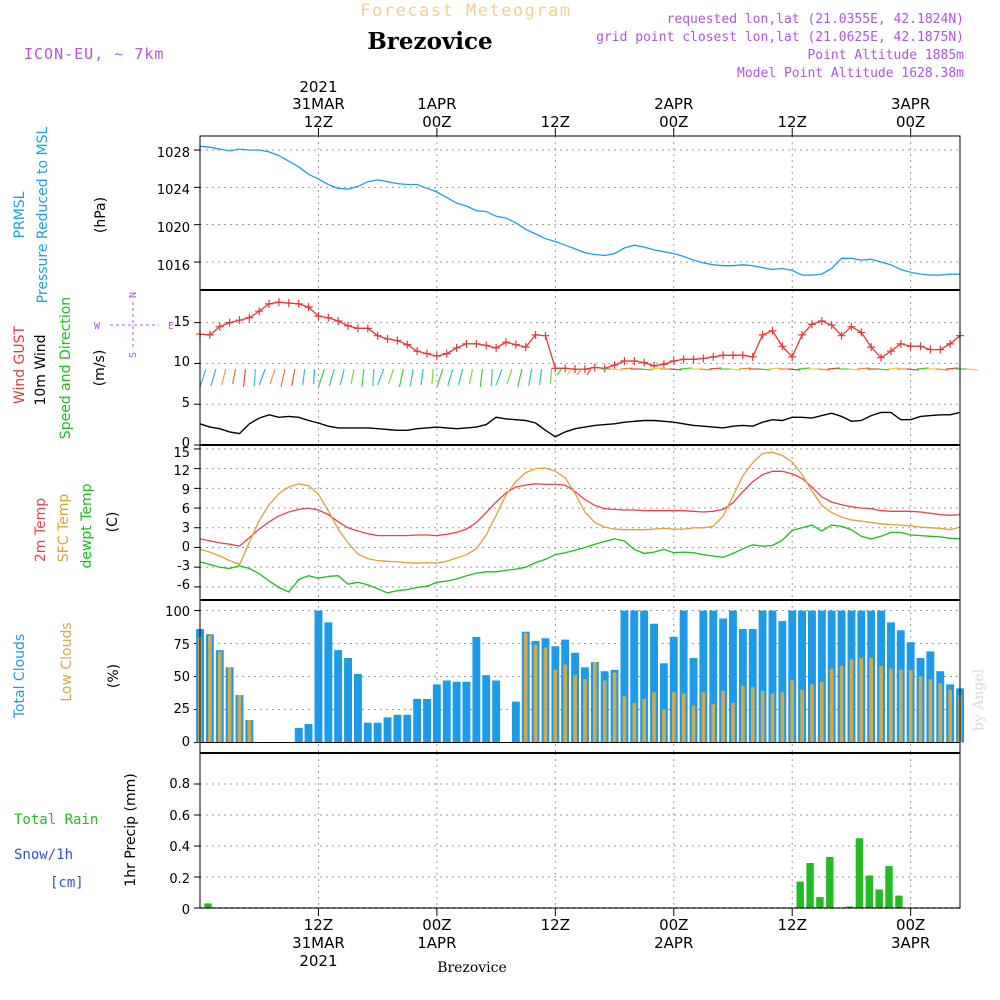 The height and width of the screenshot is (1000, 1000). What do you see at coordinates (318, 104) in the screenshot?
I see `top-time-label: 31MAR` at bounding box center [318, 104].